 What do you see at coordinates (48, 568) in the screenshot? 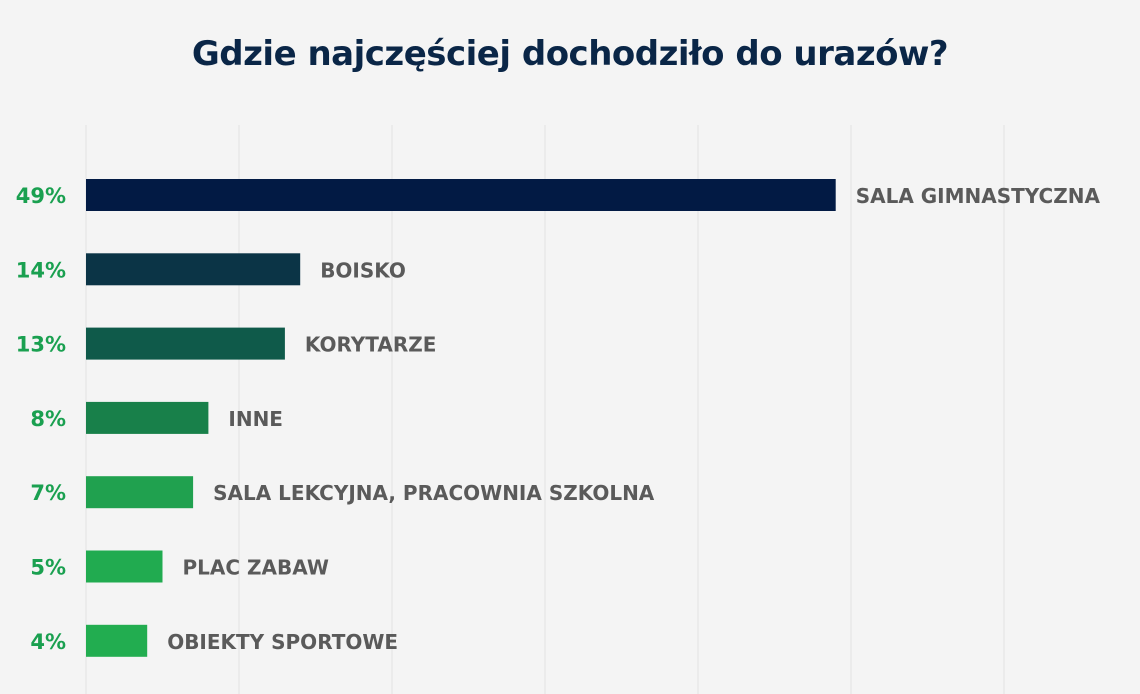
I see `value-label: 5%` at bounding box center [48, 568].